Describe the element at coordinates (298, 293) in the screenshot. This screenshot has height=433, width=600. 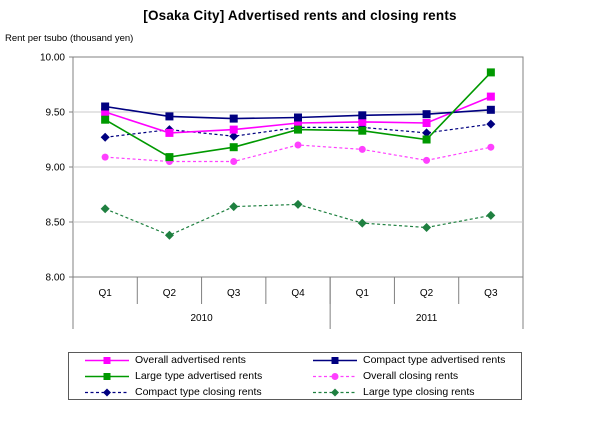
I see `x-quarter-label: Q4` at that location.